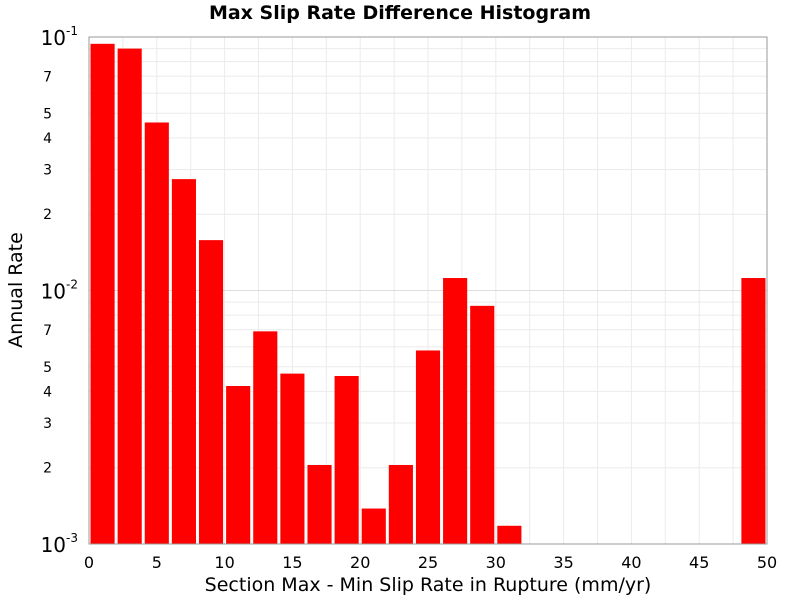 The width and height of the screenshot is (800, 600). Describe the element at coordinates (631, 562) in the screenshot. I see `x-tick-label: 40` at that location.